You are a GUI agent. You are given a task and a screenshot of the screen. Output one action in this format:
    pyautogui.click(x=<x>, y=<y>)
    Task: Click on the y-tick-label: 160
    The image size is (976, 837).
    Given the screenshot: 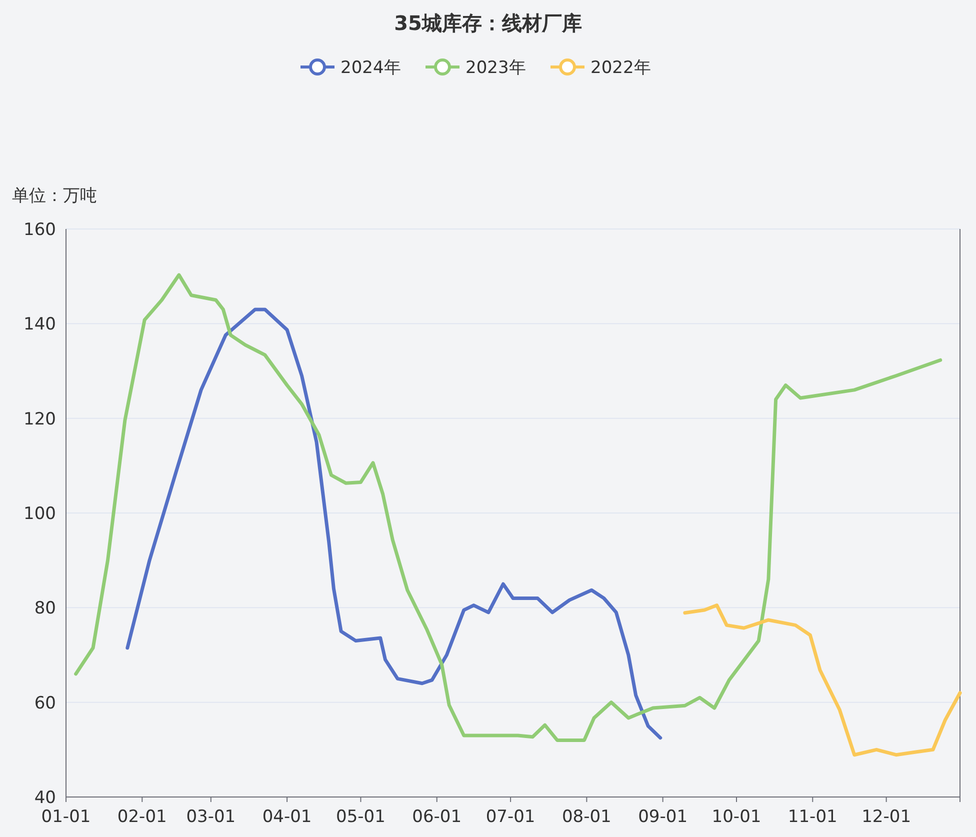 What is the action you would take?
    pyautogui.click(x=40, y=230)
    